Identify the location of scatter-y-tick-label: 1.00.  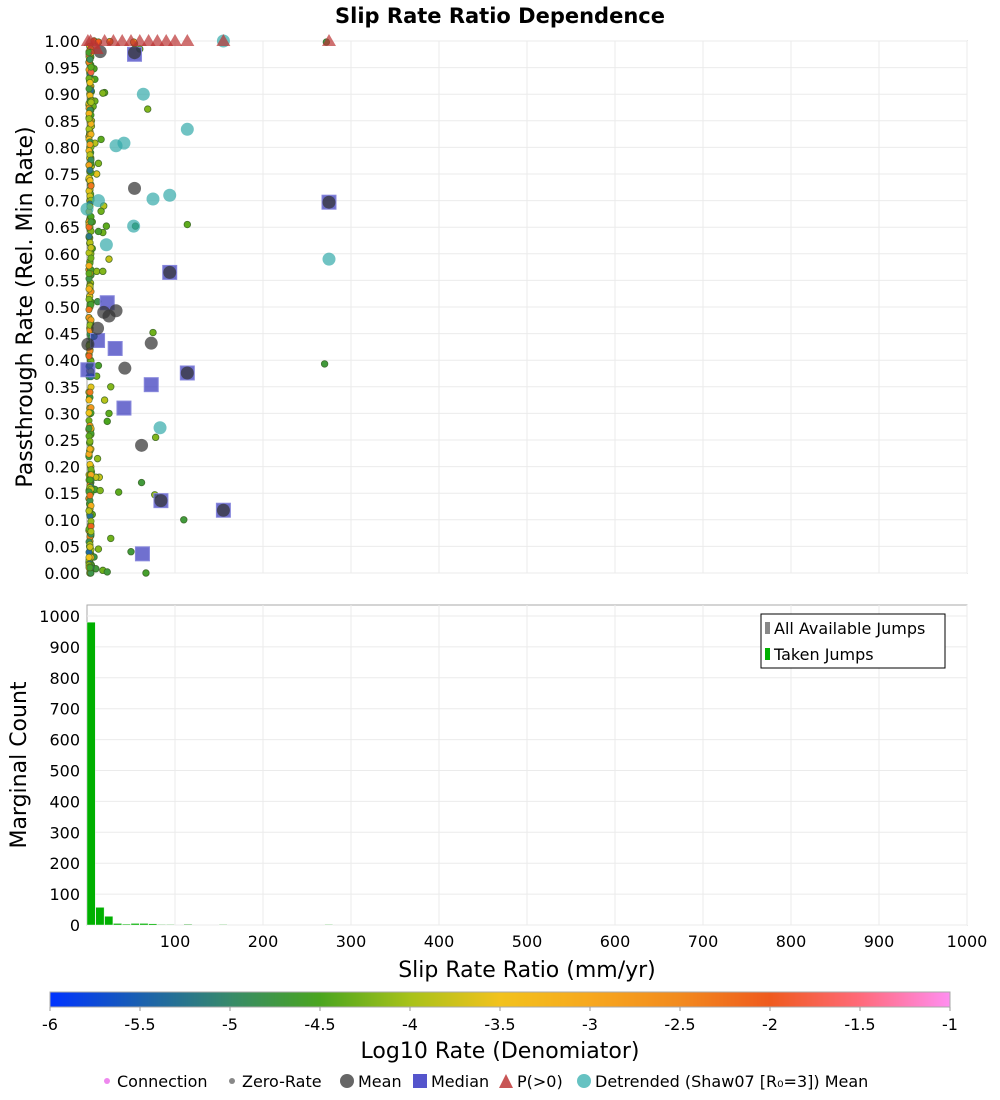
(62, 41).